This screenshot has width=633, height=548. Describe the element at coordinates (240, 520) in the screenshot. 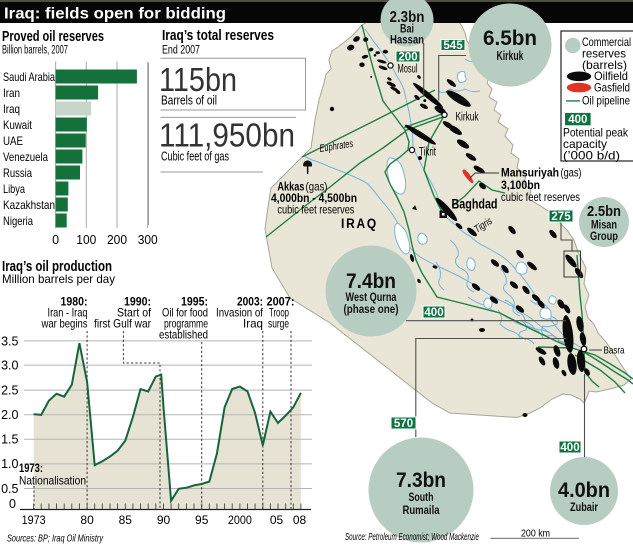

I see `svg-text: 2000` at that location.